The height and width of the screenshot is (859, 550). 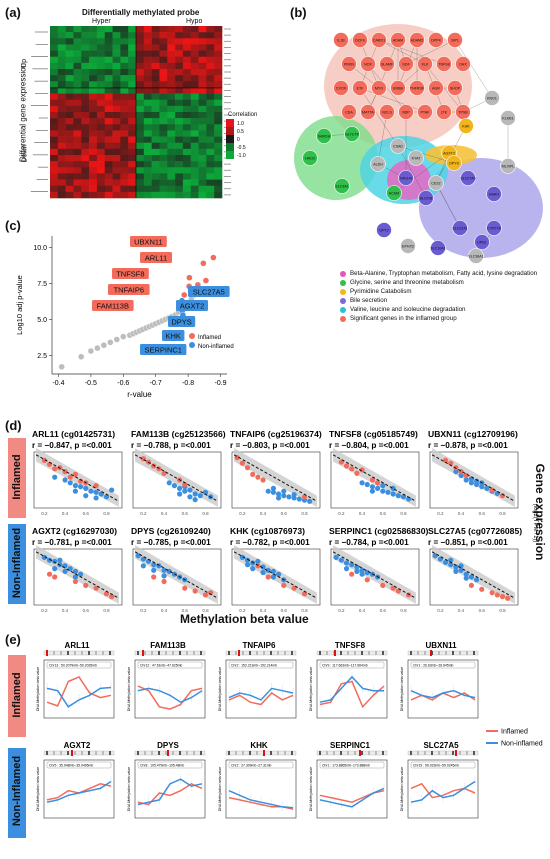 I want to click on network-node: TNFS8, so click(x=444, y=64).